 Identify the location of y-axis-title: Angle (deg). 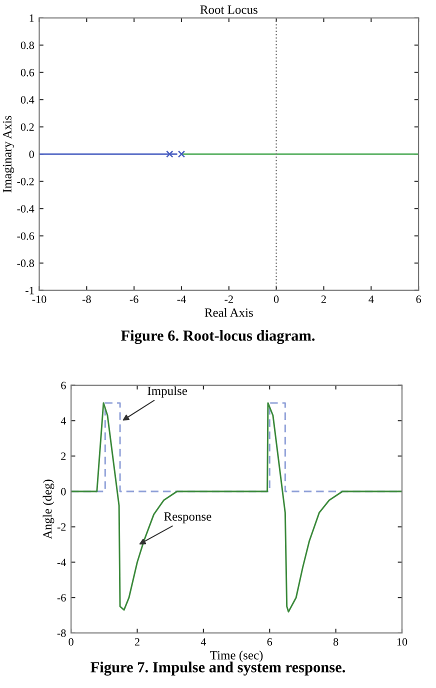
(48, 510).